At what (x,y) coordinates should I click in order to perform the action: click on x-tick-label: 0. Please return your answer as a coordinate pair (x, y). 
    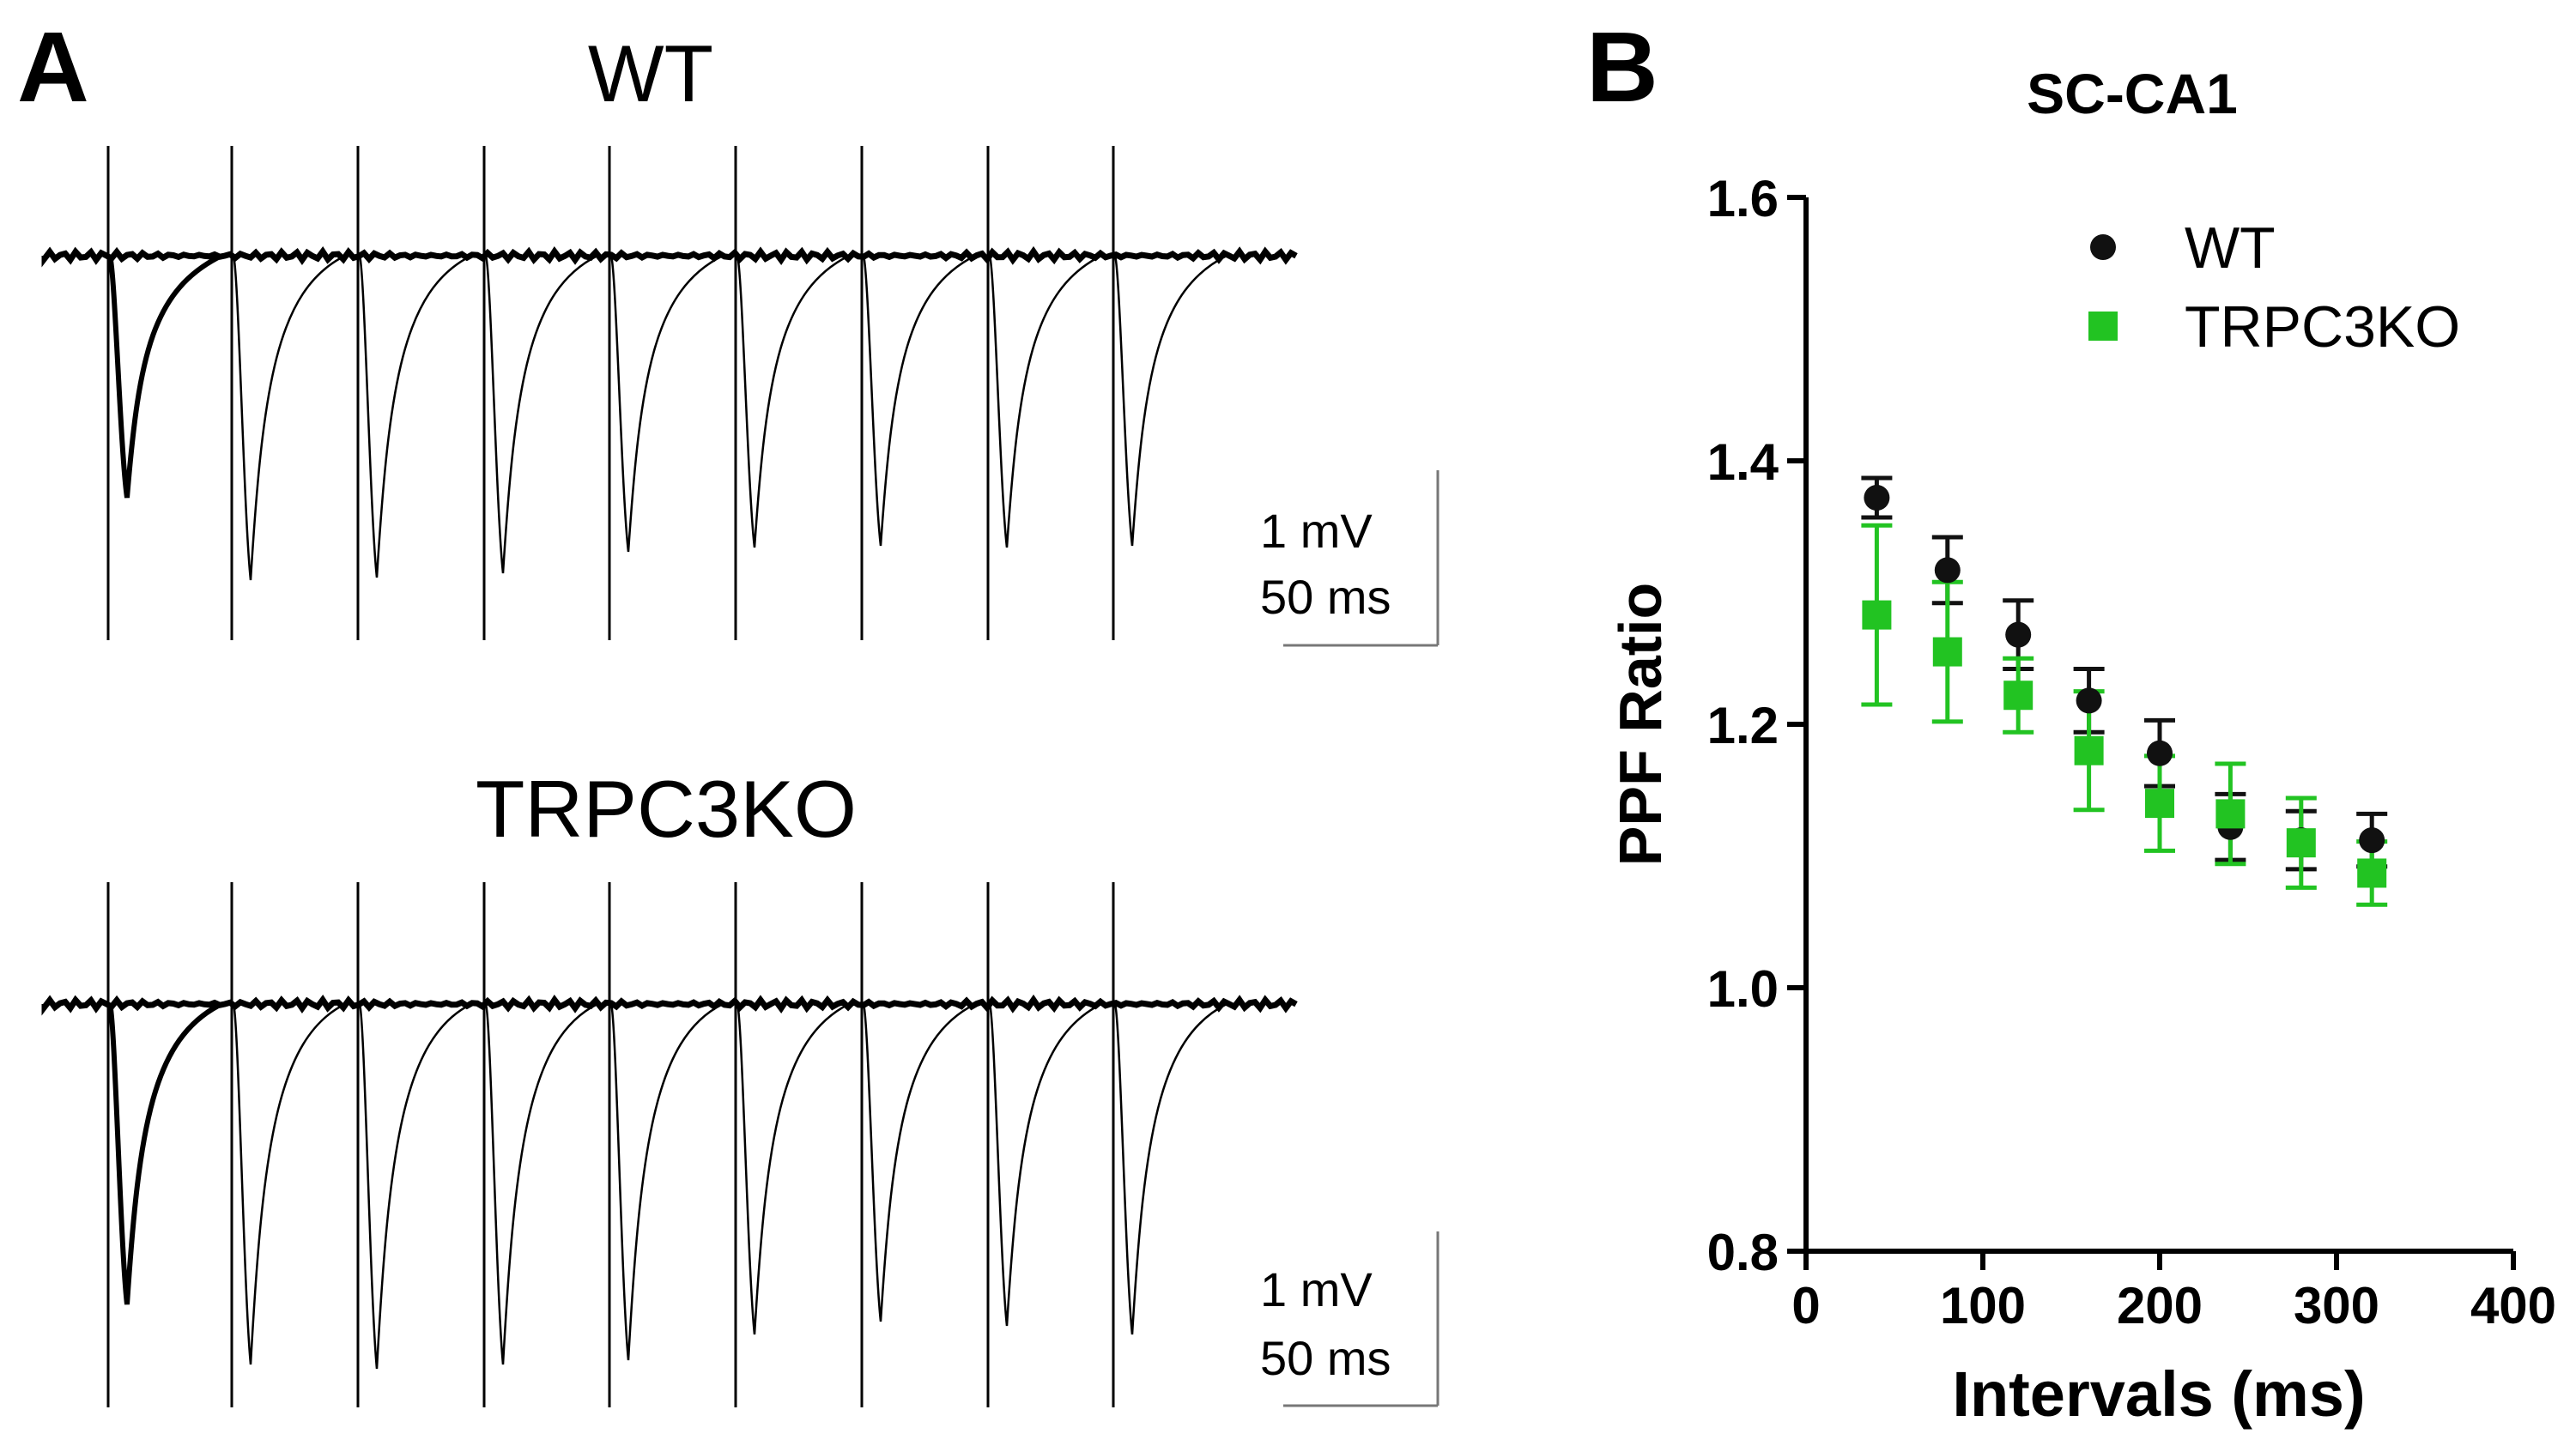
    Looking at the image, I should click on (1805, 1305).